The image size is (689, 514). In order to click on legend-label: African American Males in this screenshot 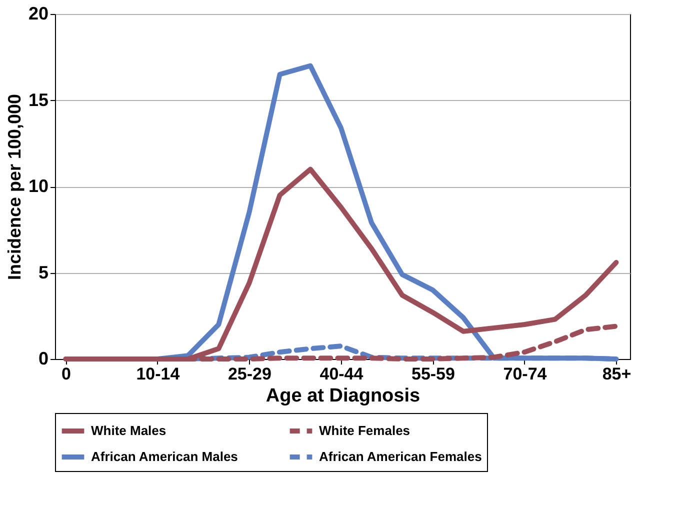, I will do `click(164, 456)`.